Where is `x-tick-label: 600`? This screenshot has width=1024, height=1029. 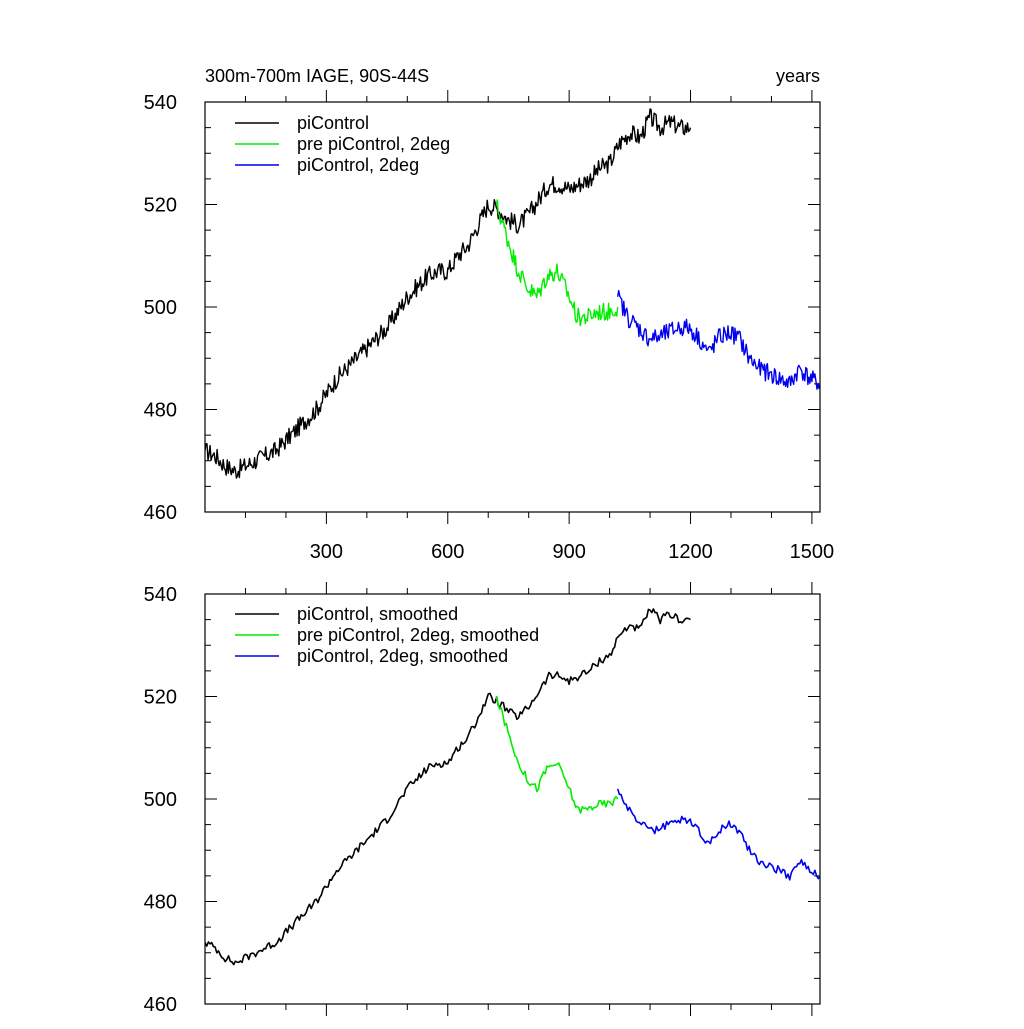
x-tick-label: 600 is located at coordinates (447, 552).